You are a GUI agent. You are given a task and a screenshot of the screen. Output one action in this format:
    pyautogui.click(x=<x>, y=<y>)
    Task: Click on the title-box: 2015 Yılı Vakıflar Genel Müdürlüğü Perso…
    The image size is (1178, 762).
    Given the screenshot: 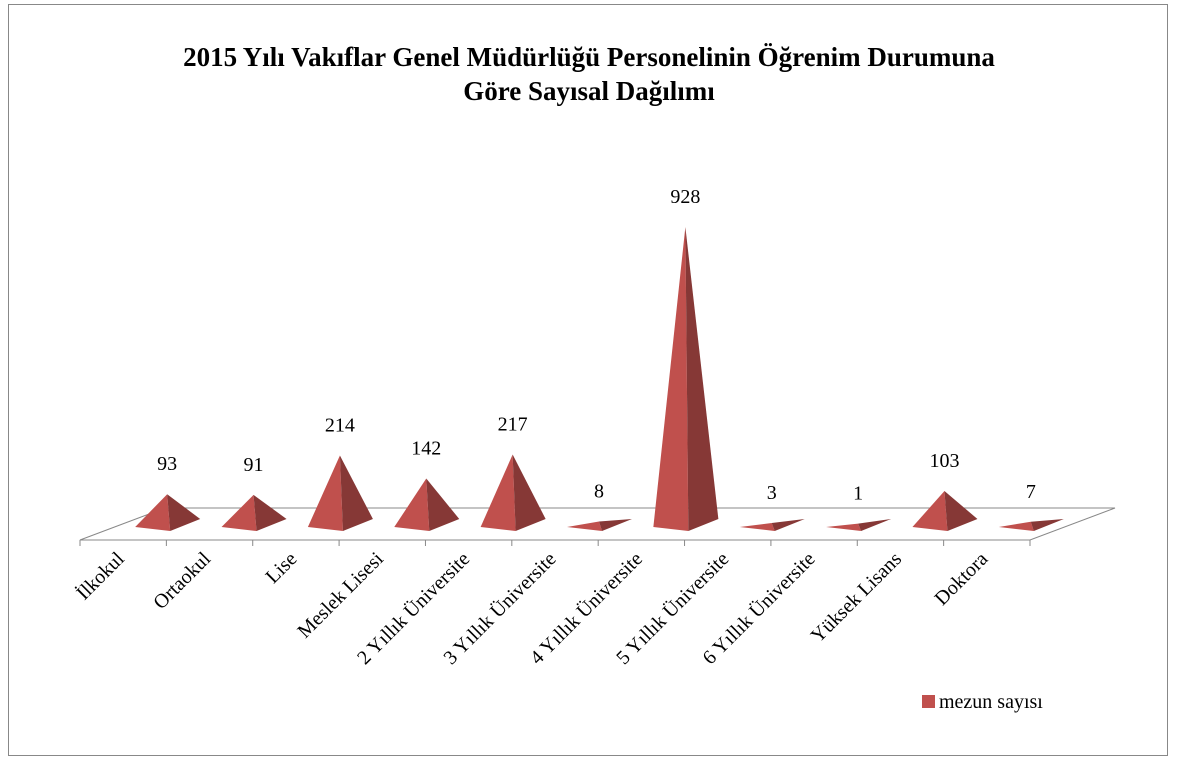 What is the action you would take?
    pyautogui.click(x=589, y=74)
    